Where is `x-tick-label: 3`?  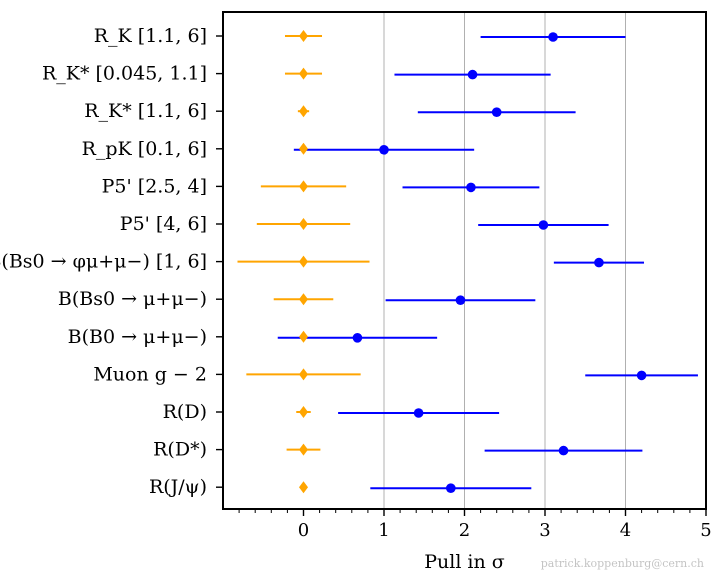 x-tick-label: 3 is located at coordinates (544, 530).